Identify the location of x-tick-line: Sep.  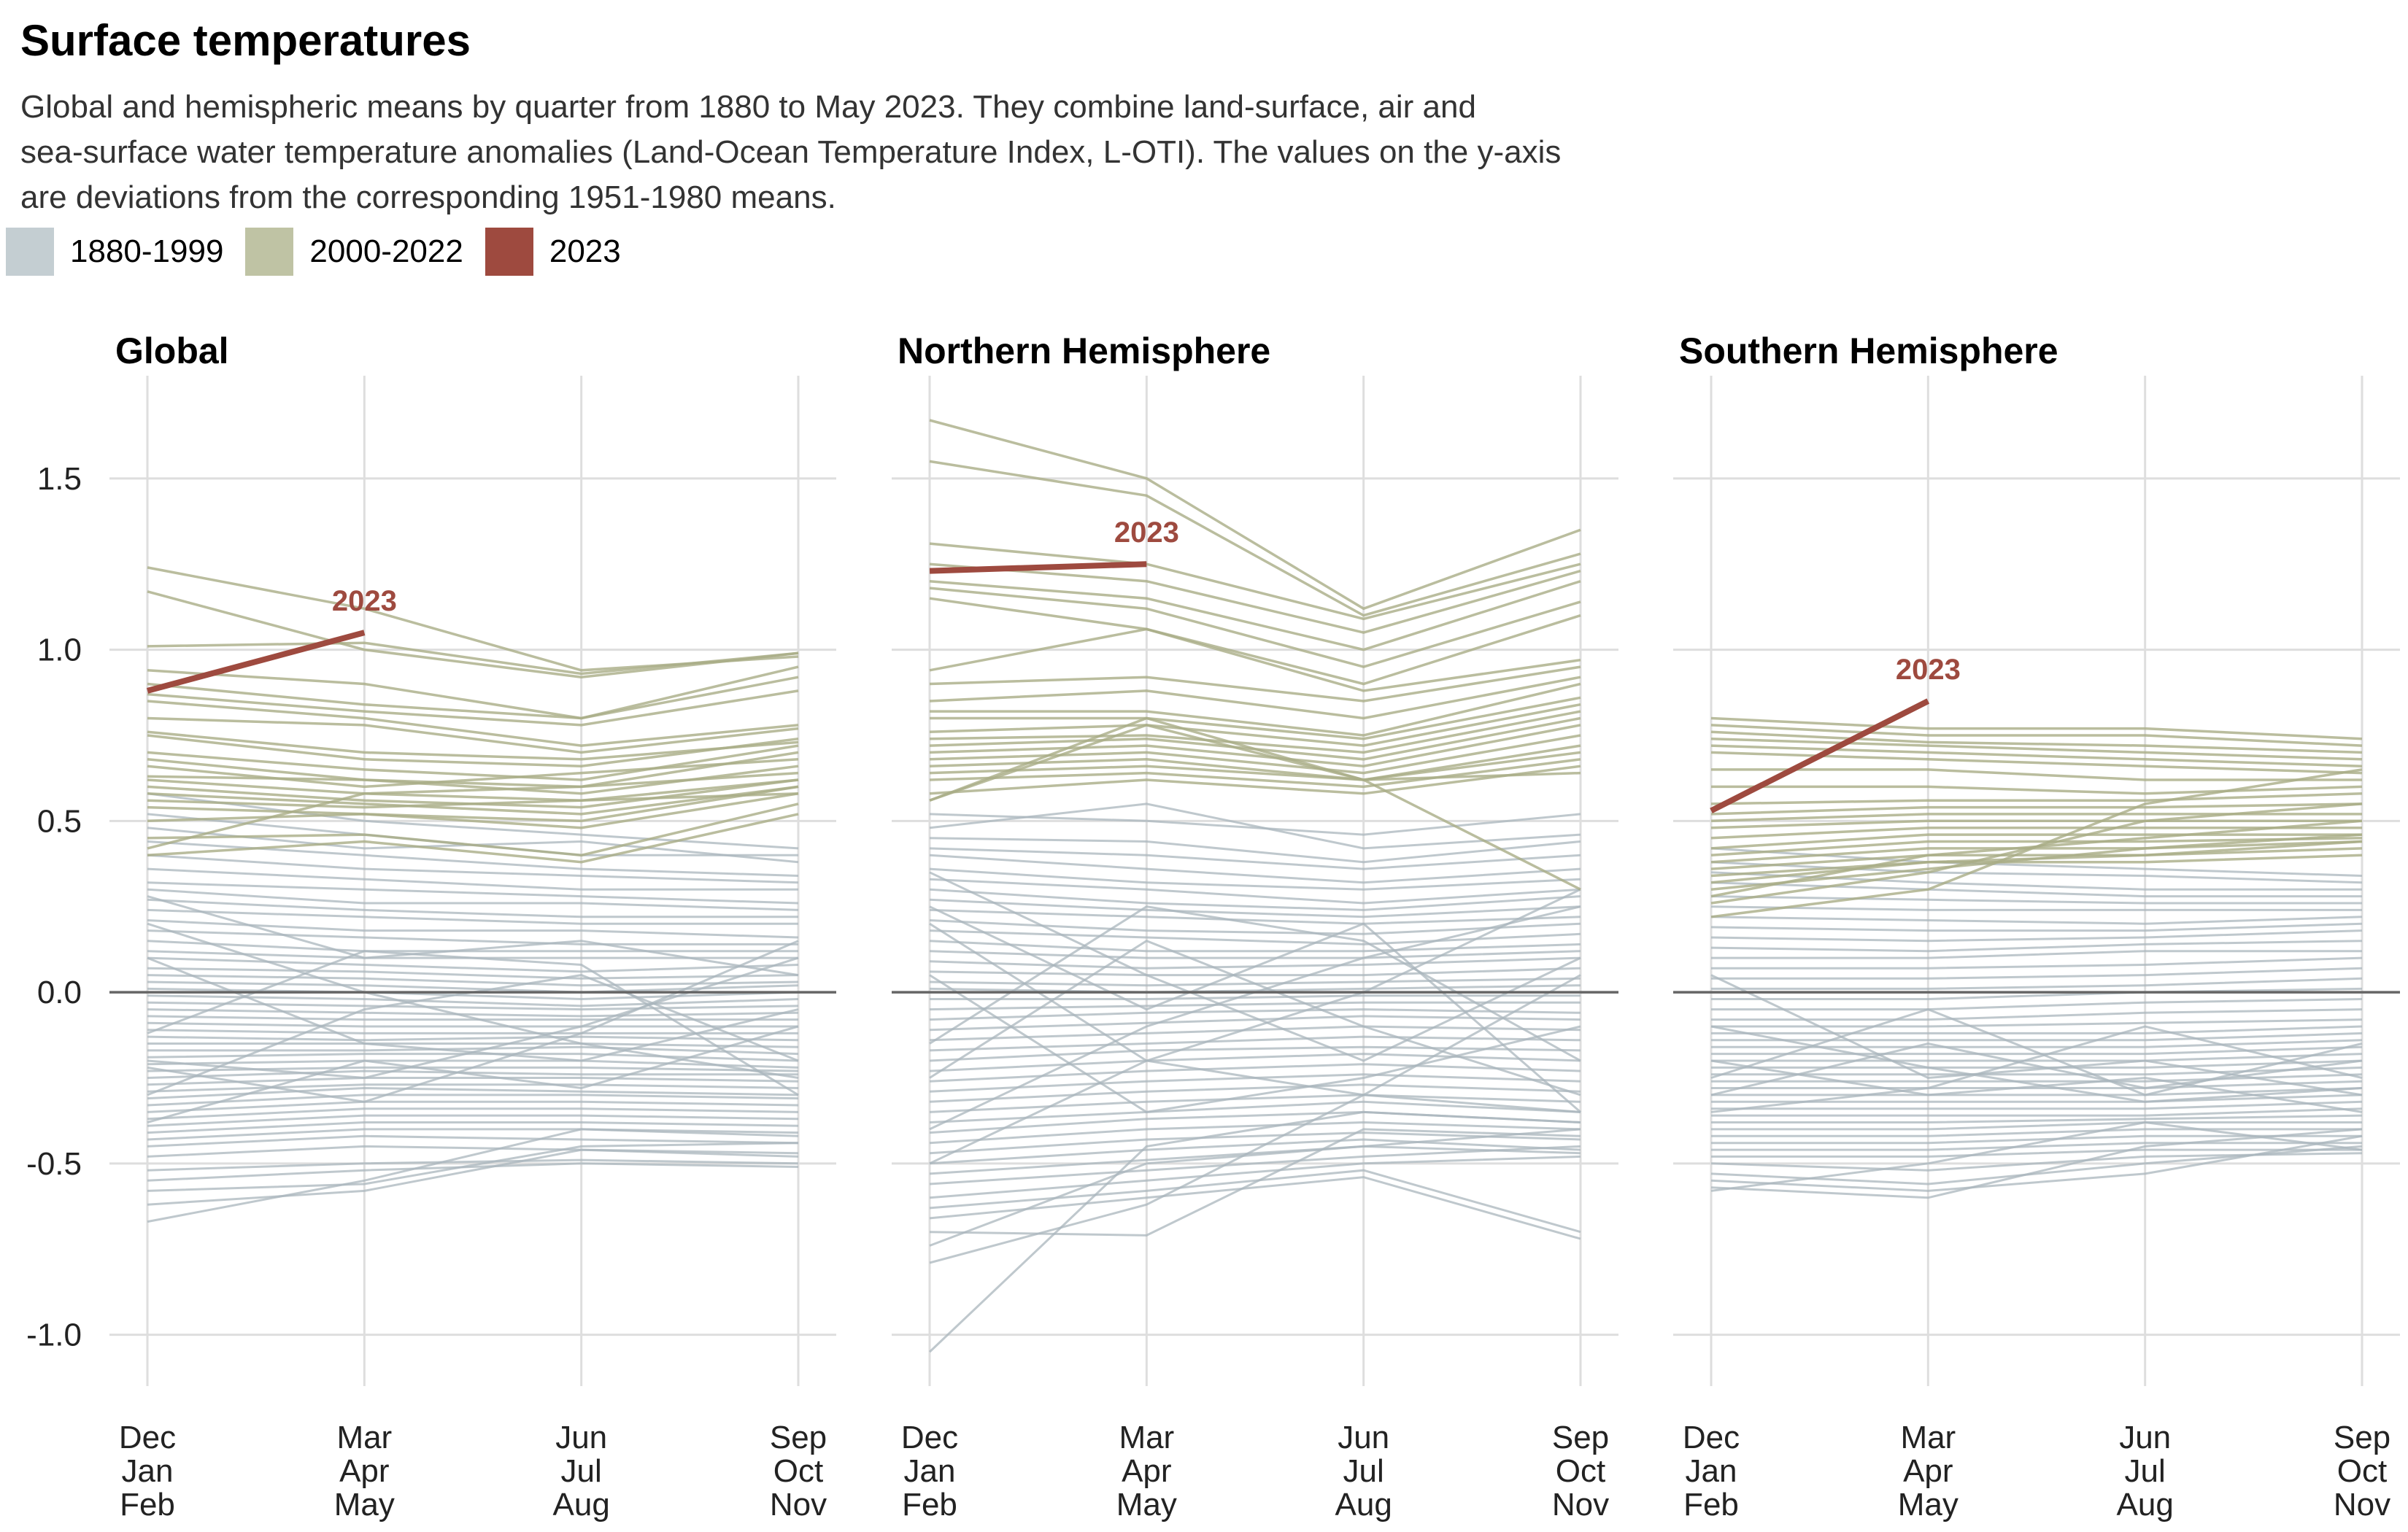
(1580, 1438).